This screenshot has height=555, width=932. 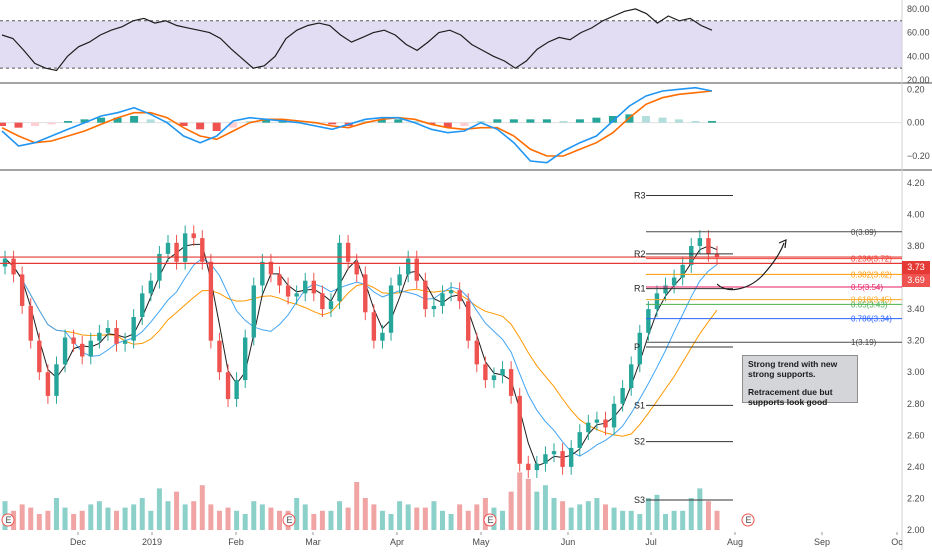 What do you see at coordinates (639, 405) in the screenshot?
I see `pivot-label: S1` at bounding box center [639, 405].